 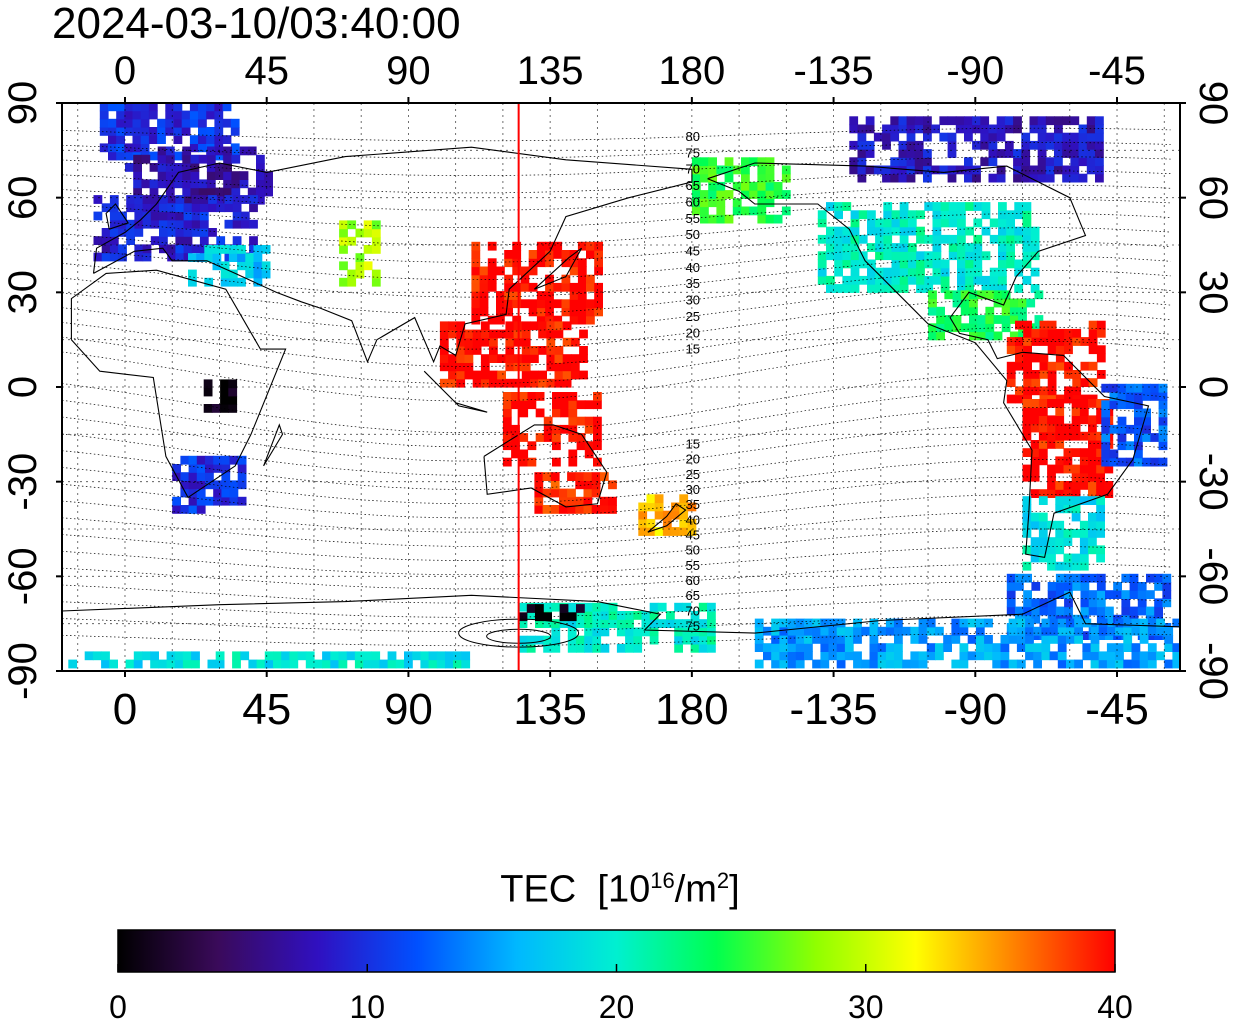 I want to click on y-tick-label-left: 0, so click(x=23, y=387).